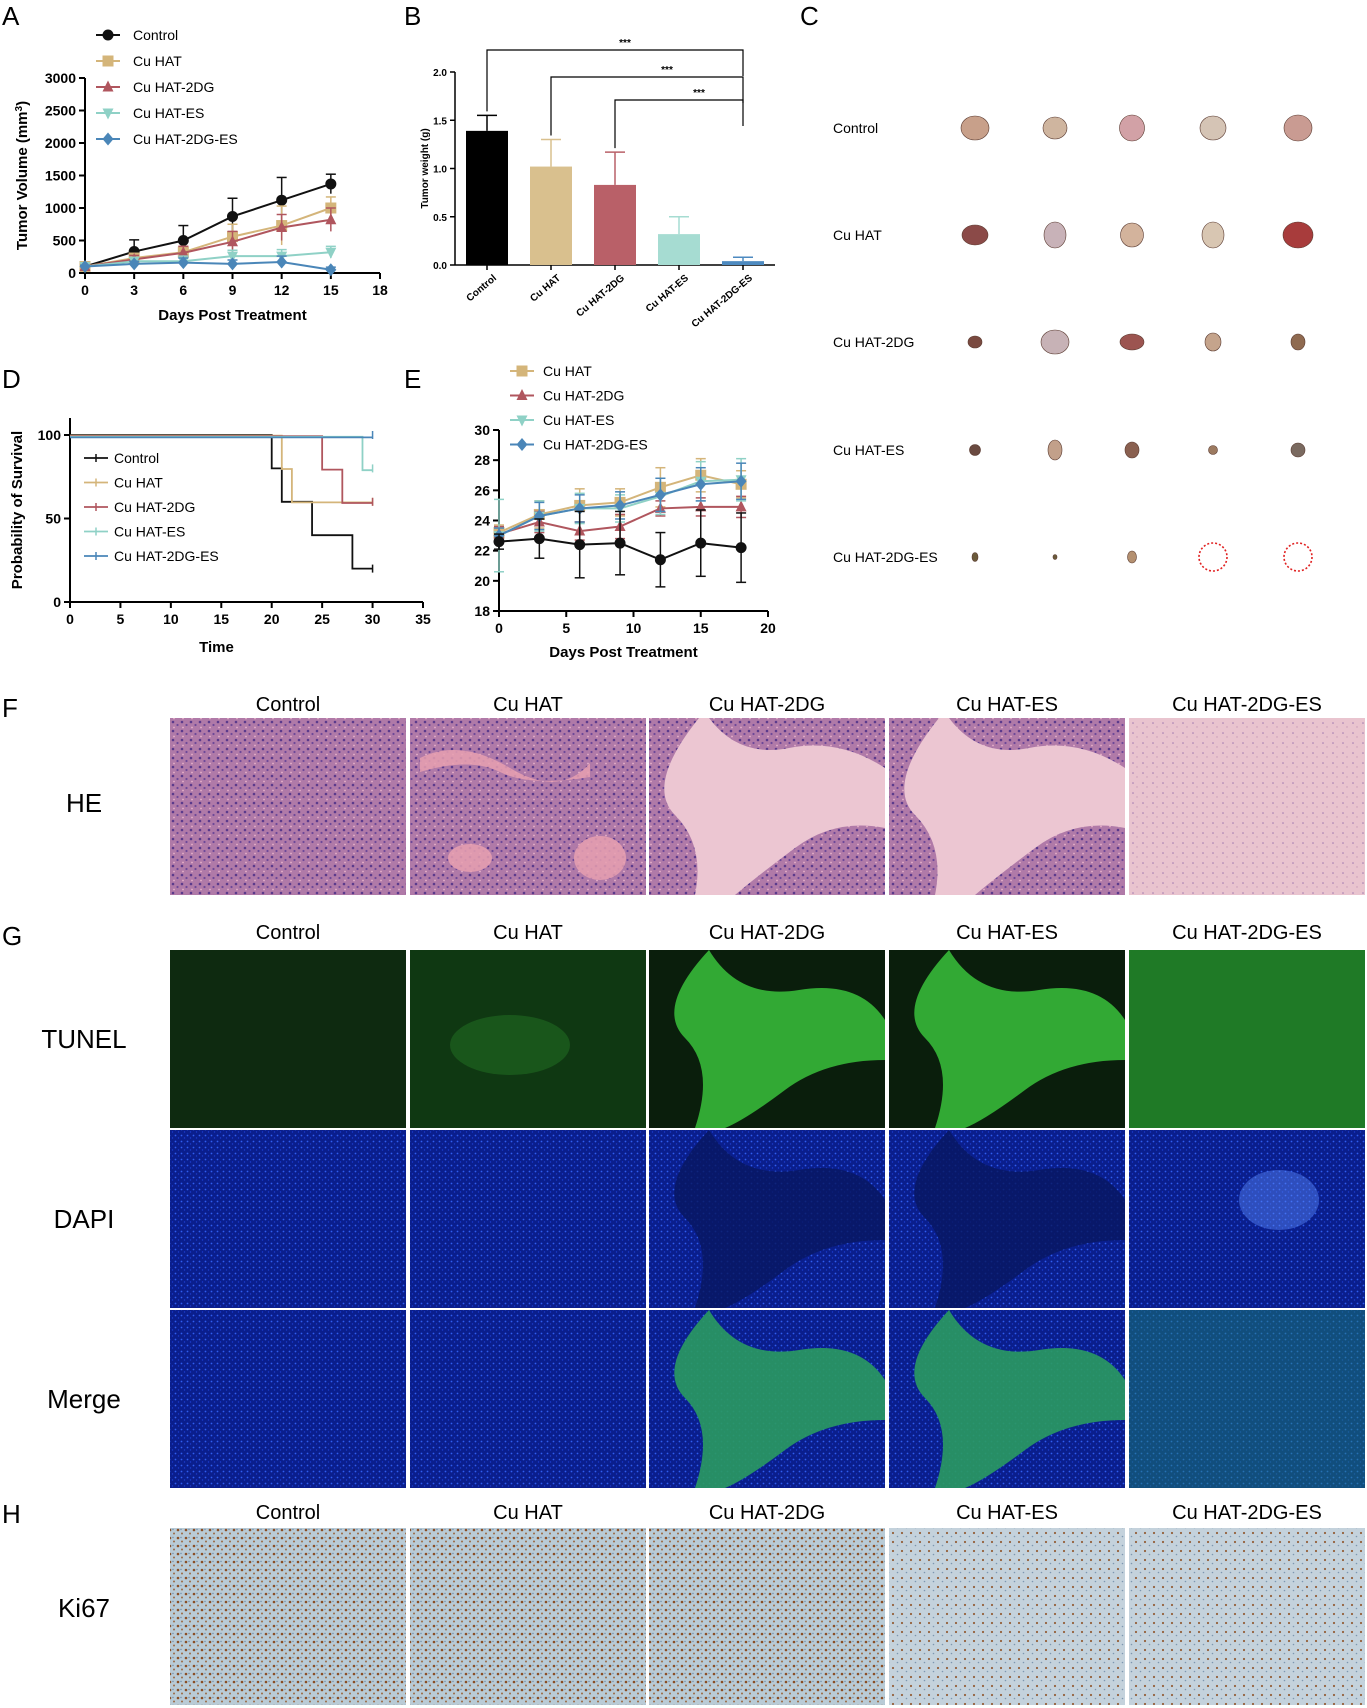 The width and height of the screenshot is (1367, 1708). Describe the element at coordinates (885, 557) in the screenshot. I see `panel-c-row-label: Cu HAT-2DG-ES` at that location.